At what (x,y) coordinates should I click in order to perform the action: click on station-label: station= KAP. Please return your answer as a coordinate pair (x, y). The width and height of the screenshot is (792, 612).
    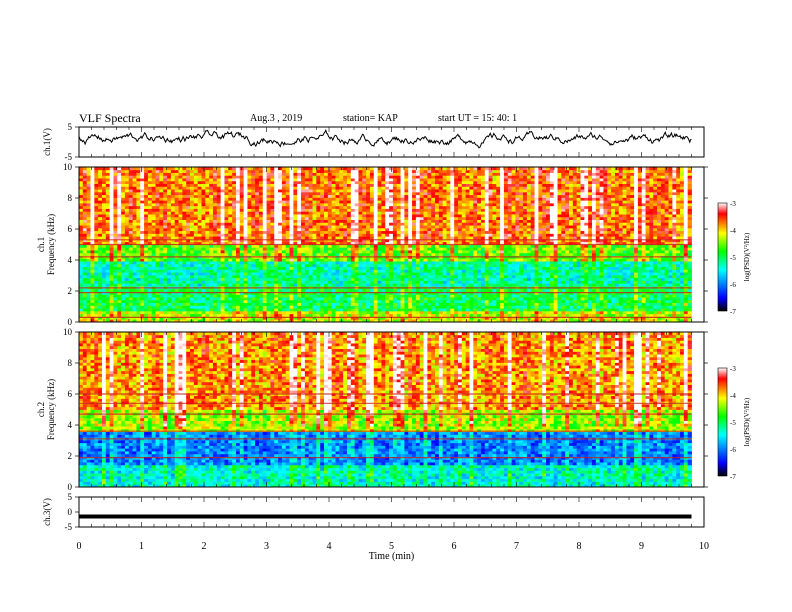
    Looking at the image, I should click on (370, 118).